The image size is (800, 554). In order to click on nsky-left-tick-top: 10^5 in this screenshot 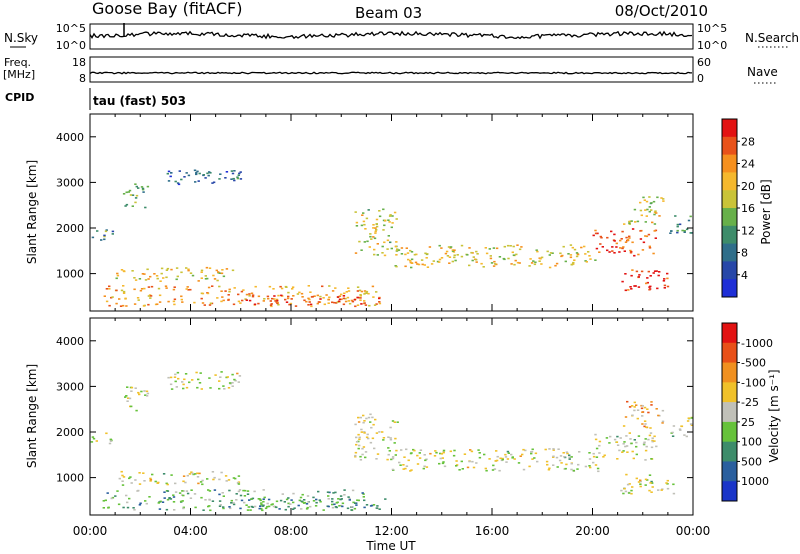, I will do `click(71, 28)`.